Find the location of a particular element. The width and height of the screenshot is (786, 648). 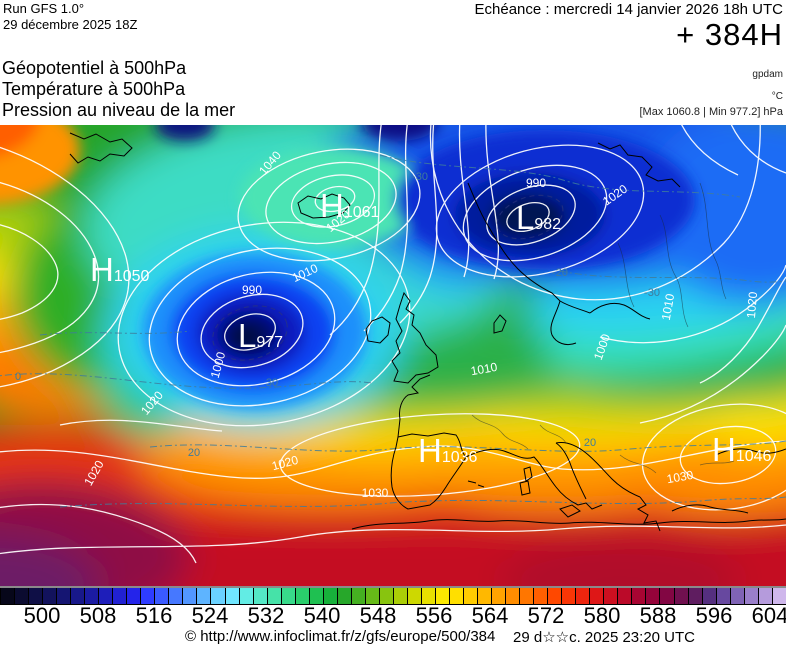

param-geopotential: Géopotentiel à 500hPa is located at coordinates (94, 68).